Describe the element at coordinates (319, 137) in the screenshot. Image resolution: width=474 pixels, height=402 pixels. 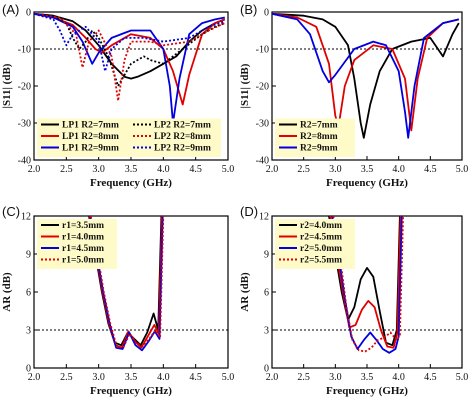
I see `legend-entry: R2=8mm` at that location.